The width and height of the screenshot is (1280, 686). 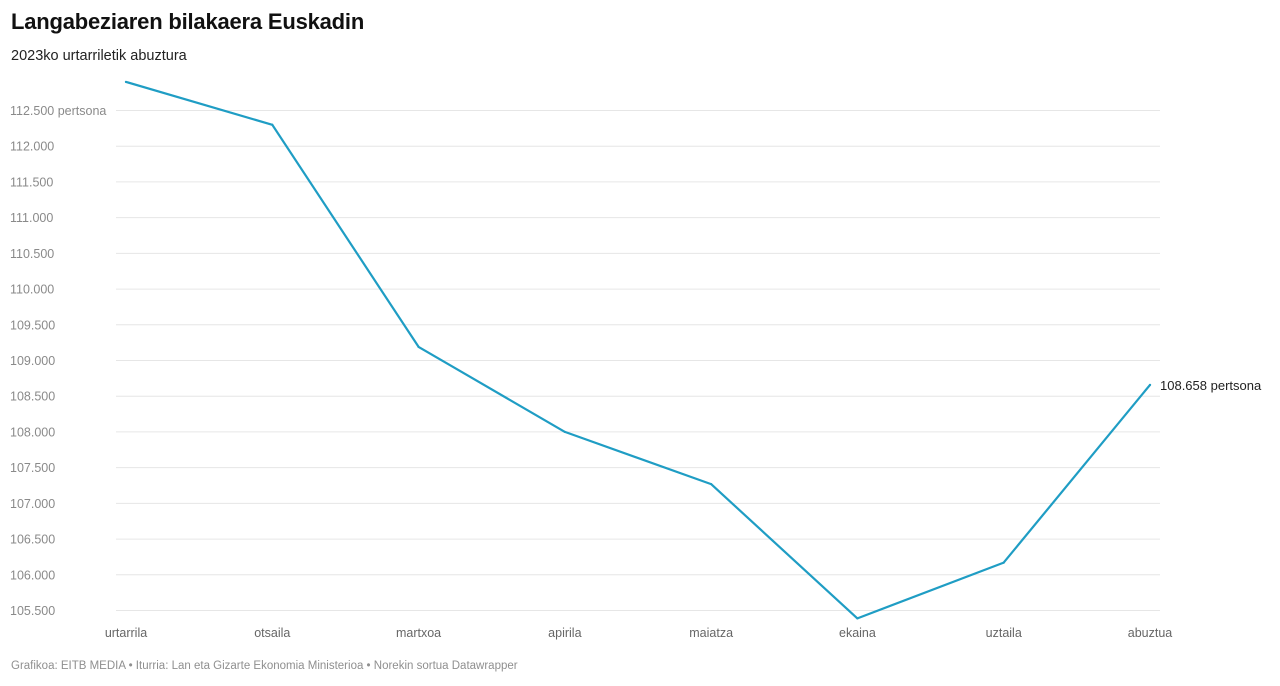 I want to click on y-tick-label: 111.000, so click(x=31, y=218).